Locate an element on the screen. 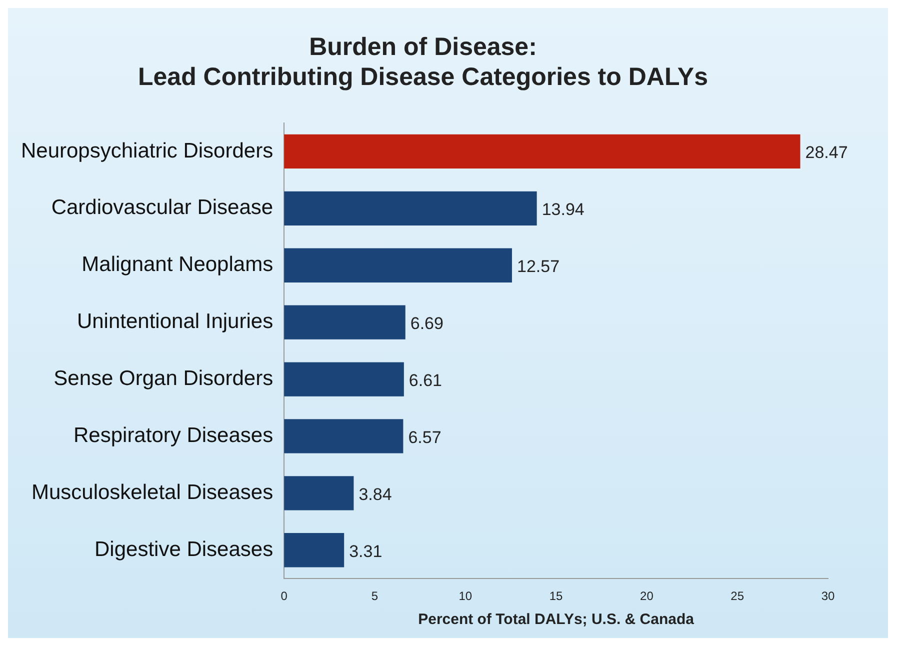 The height and width of the screenshot is (649, 900). x-tick-label: 20 is located at coordinates (647, 596).